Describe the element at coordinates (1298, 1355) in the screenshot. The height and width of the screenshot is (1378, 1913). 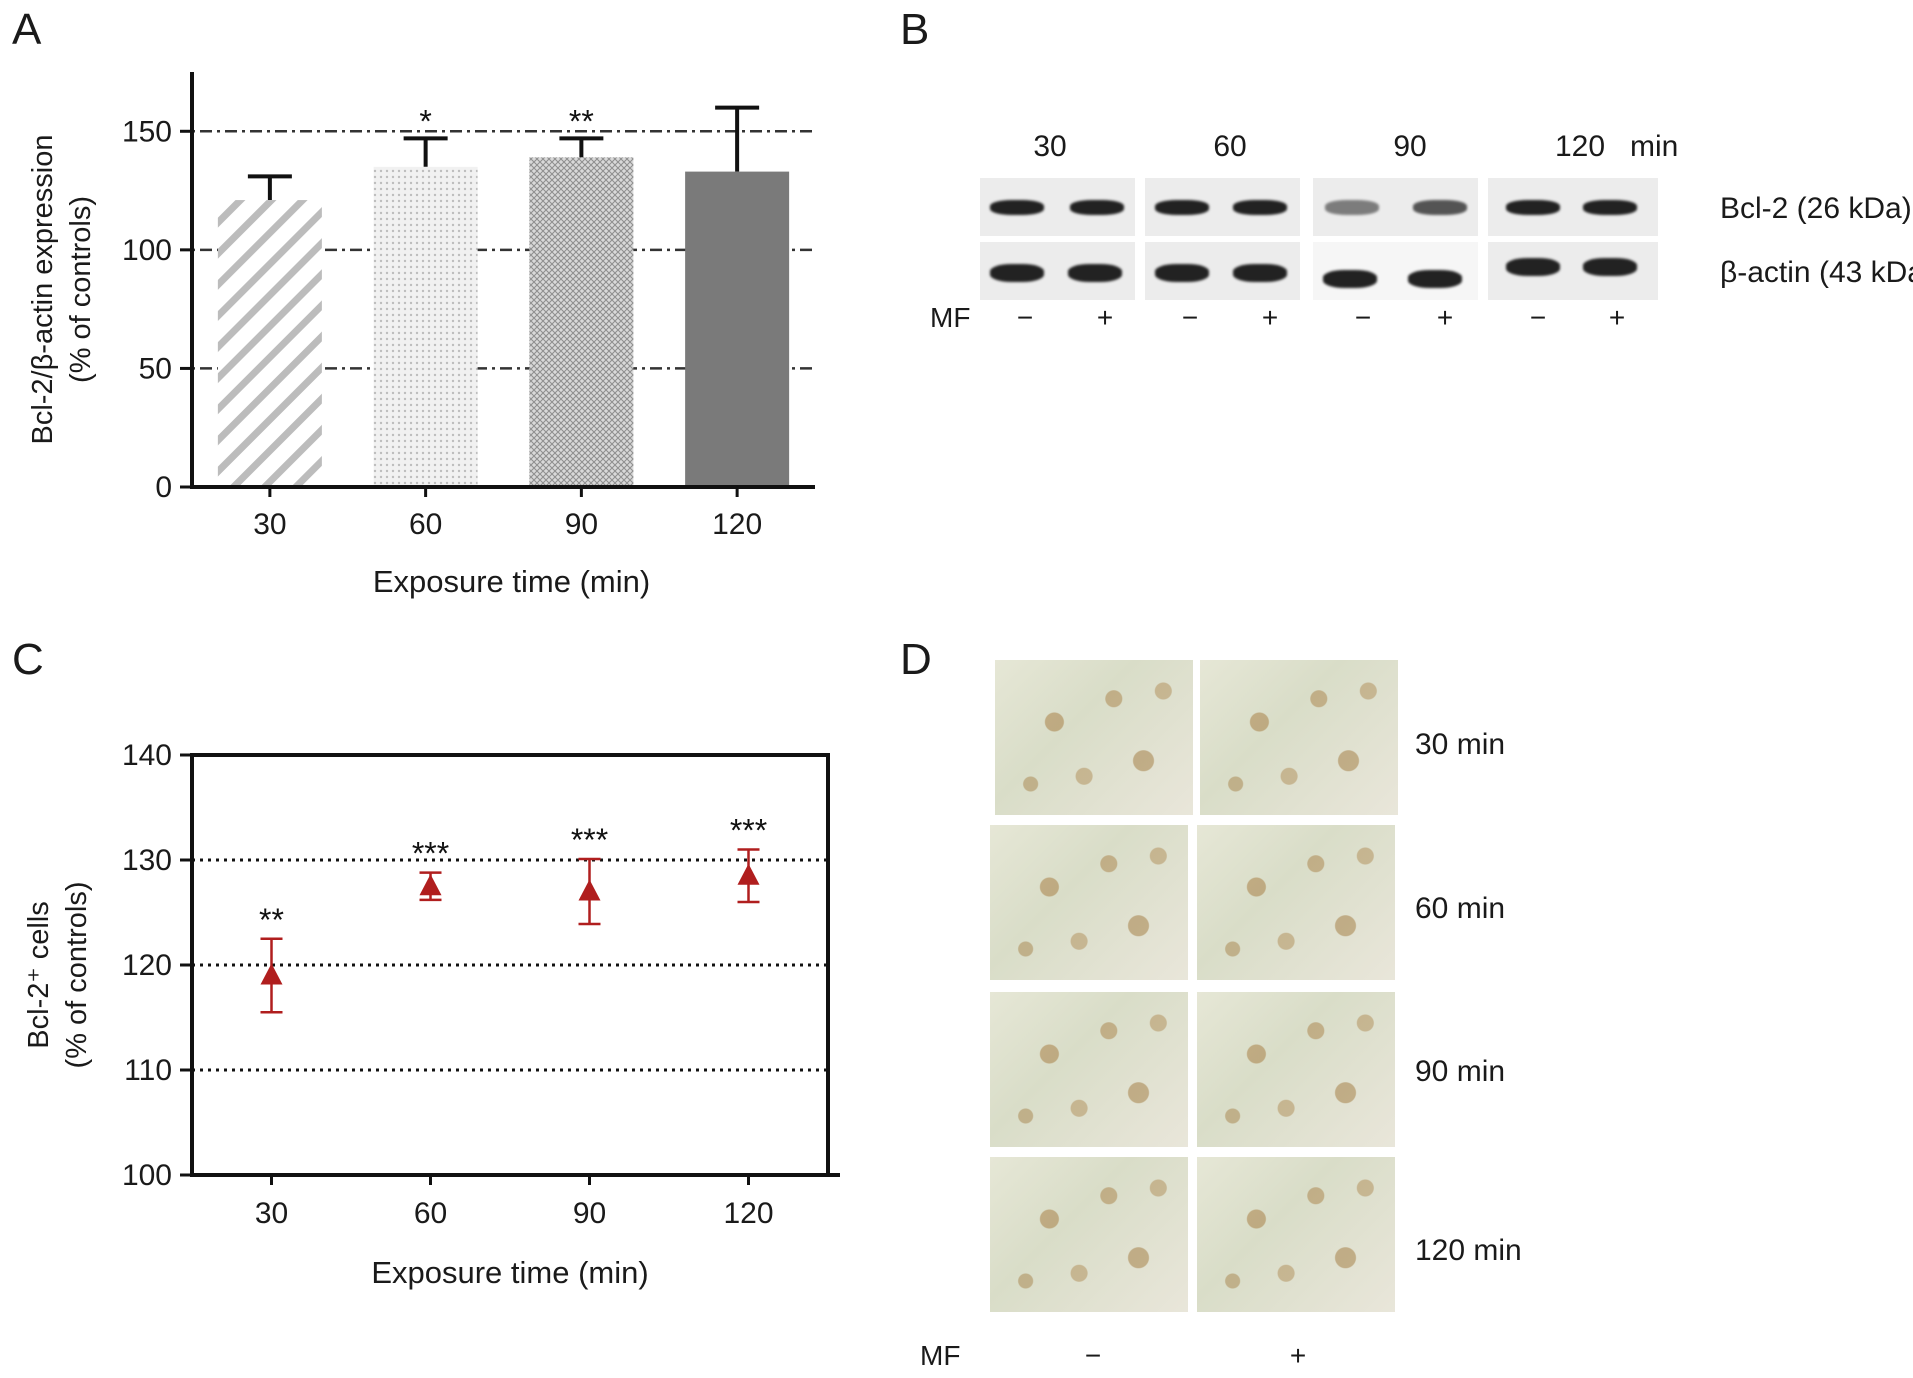
I see `micrograph-mf-plus: +` at that location.